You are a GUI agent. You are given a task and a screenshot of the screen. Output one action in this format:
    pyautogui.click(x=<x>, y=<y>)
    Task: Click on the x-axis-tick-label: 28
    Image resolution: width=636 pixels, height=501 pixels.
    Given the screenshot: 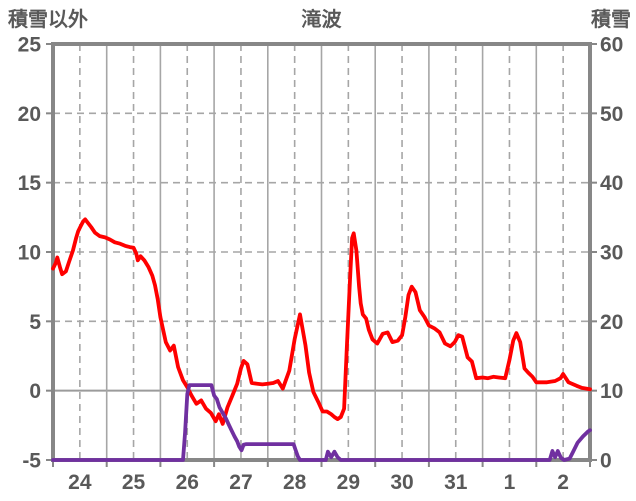 What is the action you would take?
    pyautogui.click(x=295, y=482)
    